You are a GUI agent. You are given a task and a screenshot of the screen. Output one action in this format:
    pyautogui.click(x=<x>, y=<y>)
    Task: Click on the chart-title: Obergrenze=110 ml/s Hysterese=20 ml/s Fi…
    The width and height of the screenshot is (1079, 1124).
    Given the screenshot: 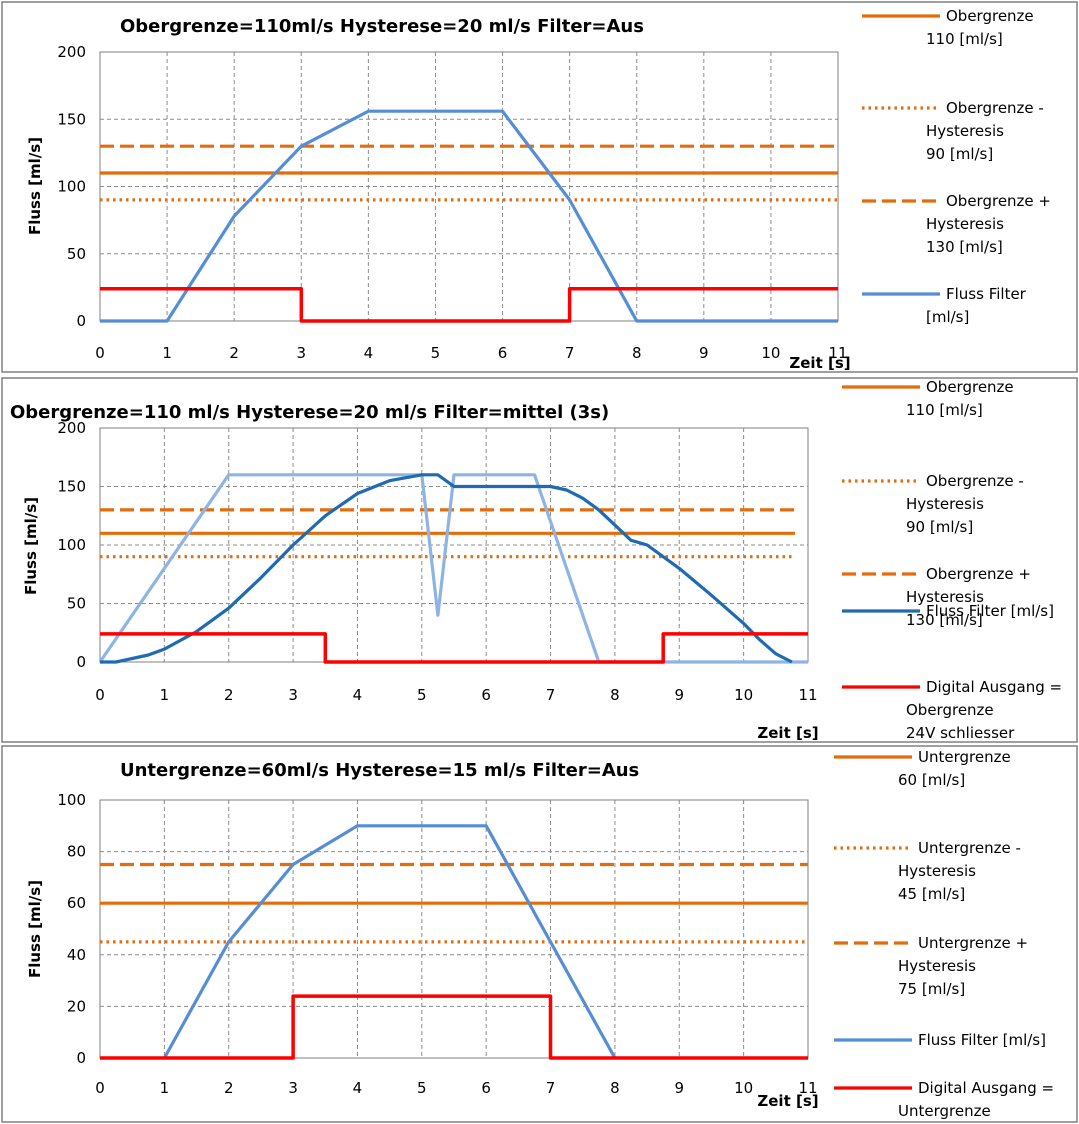 What is the action you would take?
    pyautogui.click(x=309, y=412)
    